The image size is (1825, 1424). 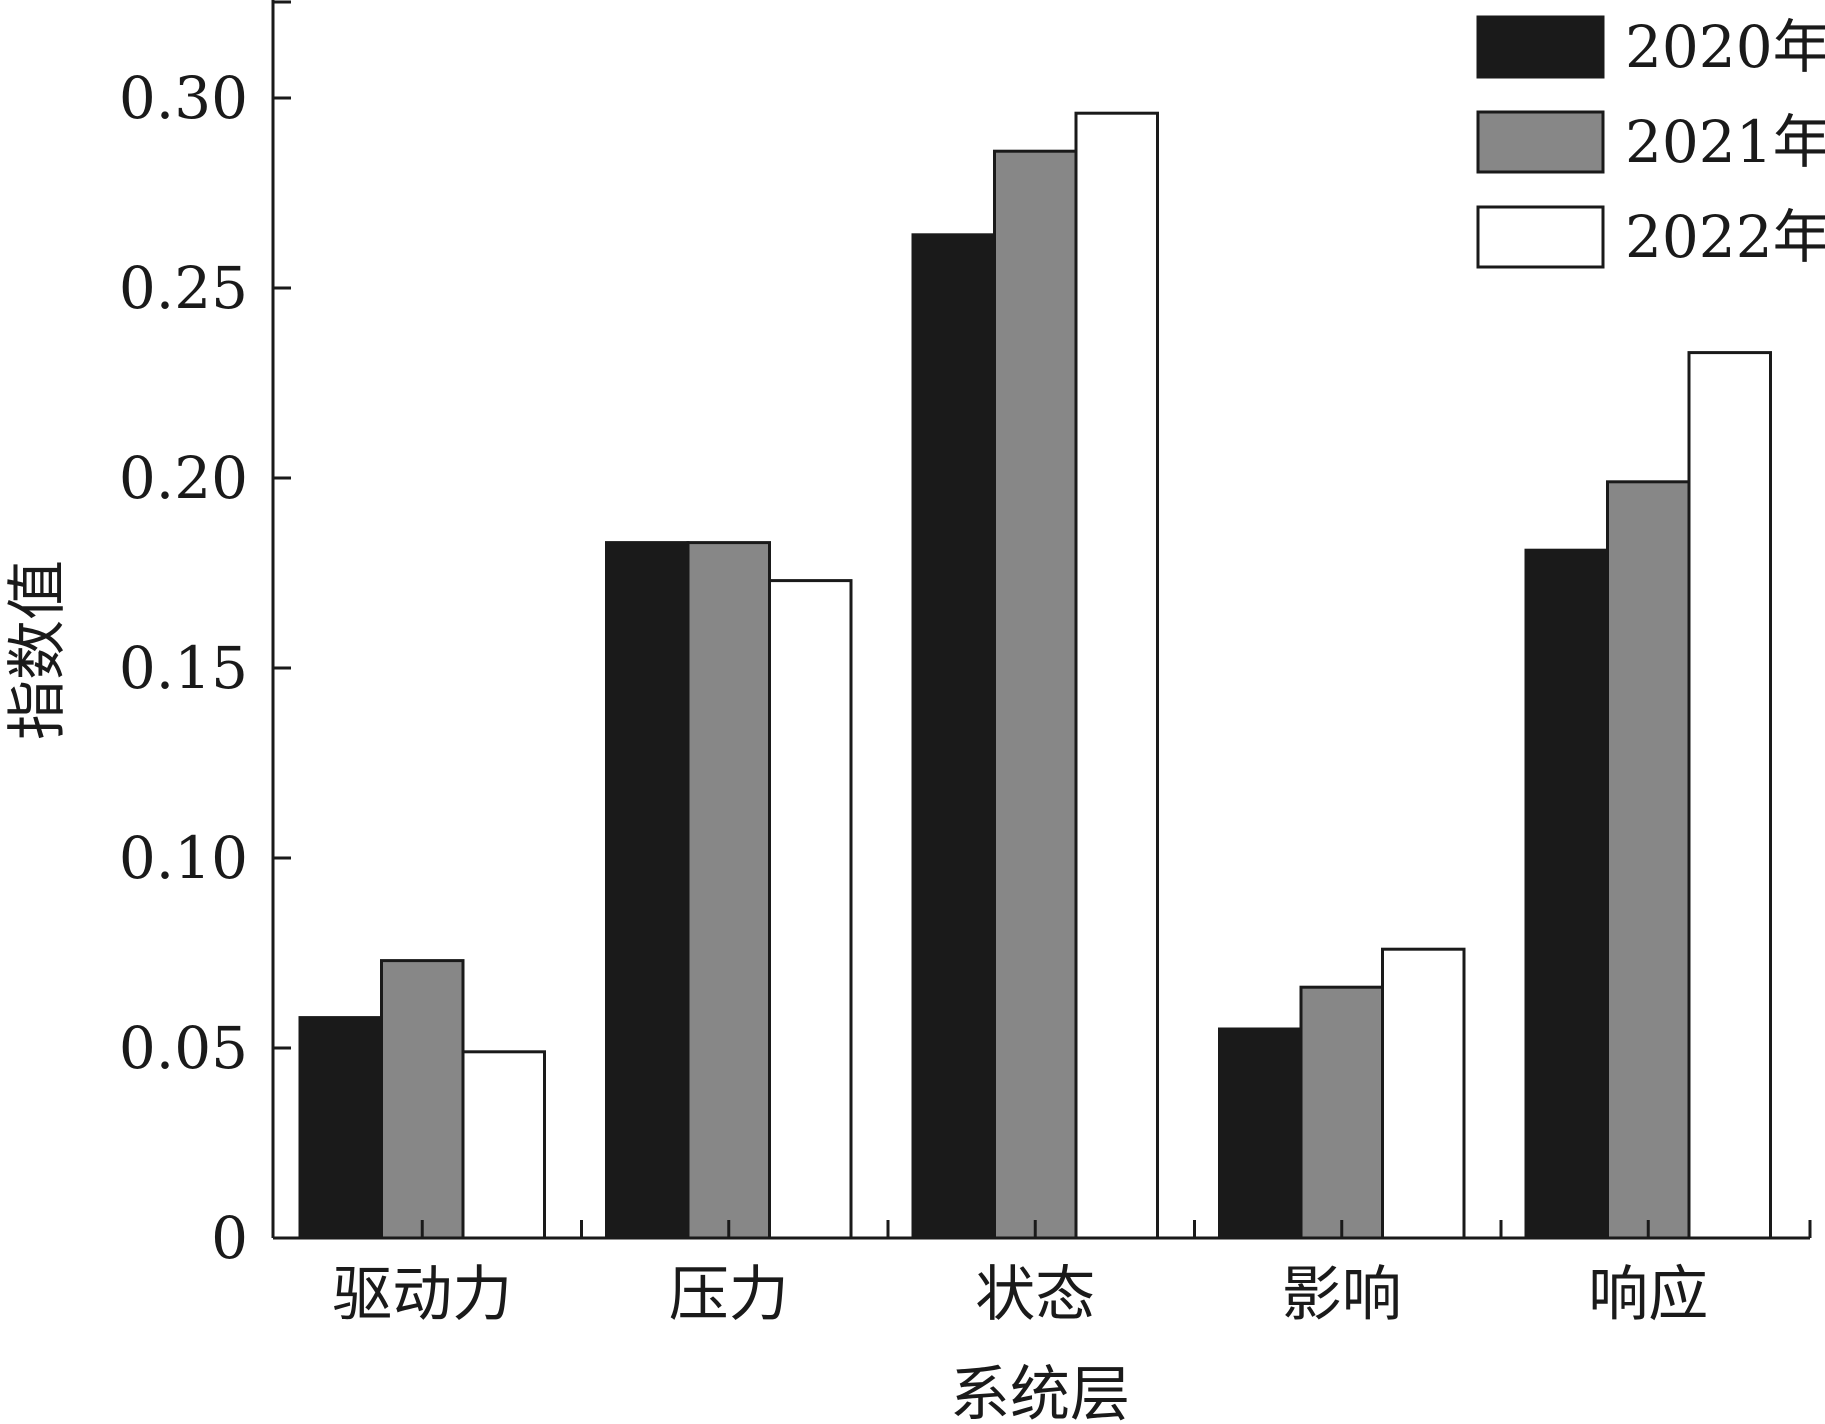 I want to click on legend-label: 2021年, so click(x=1725, y=142).